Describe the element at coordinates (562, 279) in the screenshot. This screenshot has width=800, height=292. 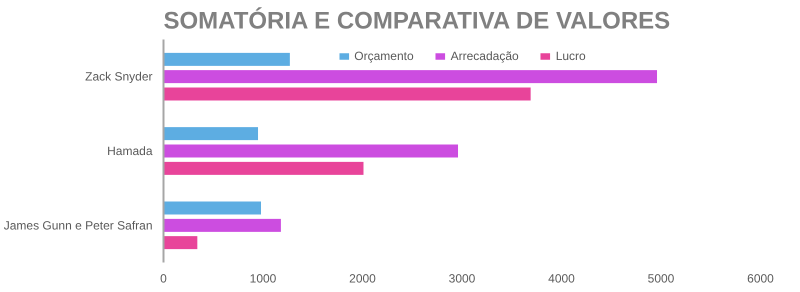
I see `x-tick-label: 4000` at that location.